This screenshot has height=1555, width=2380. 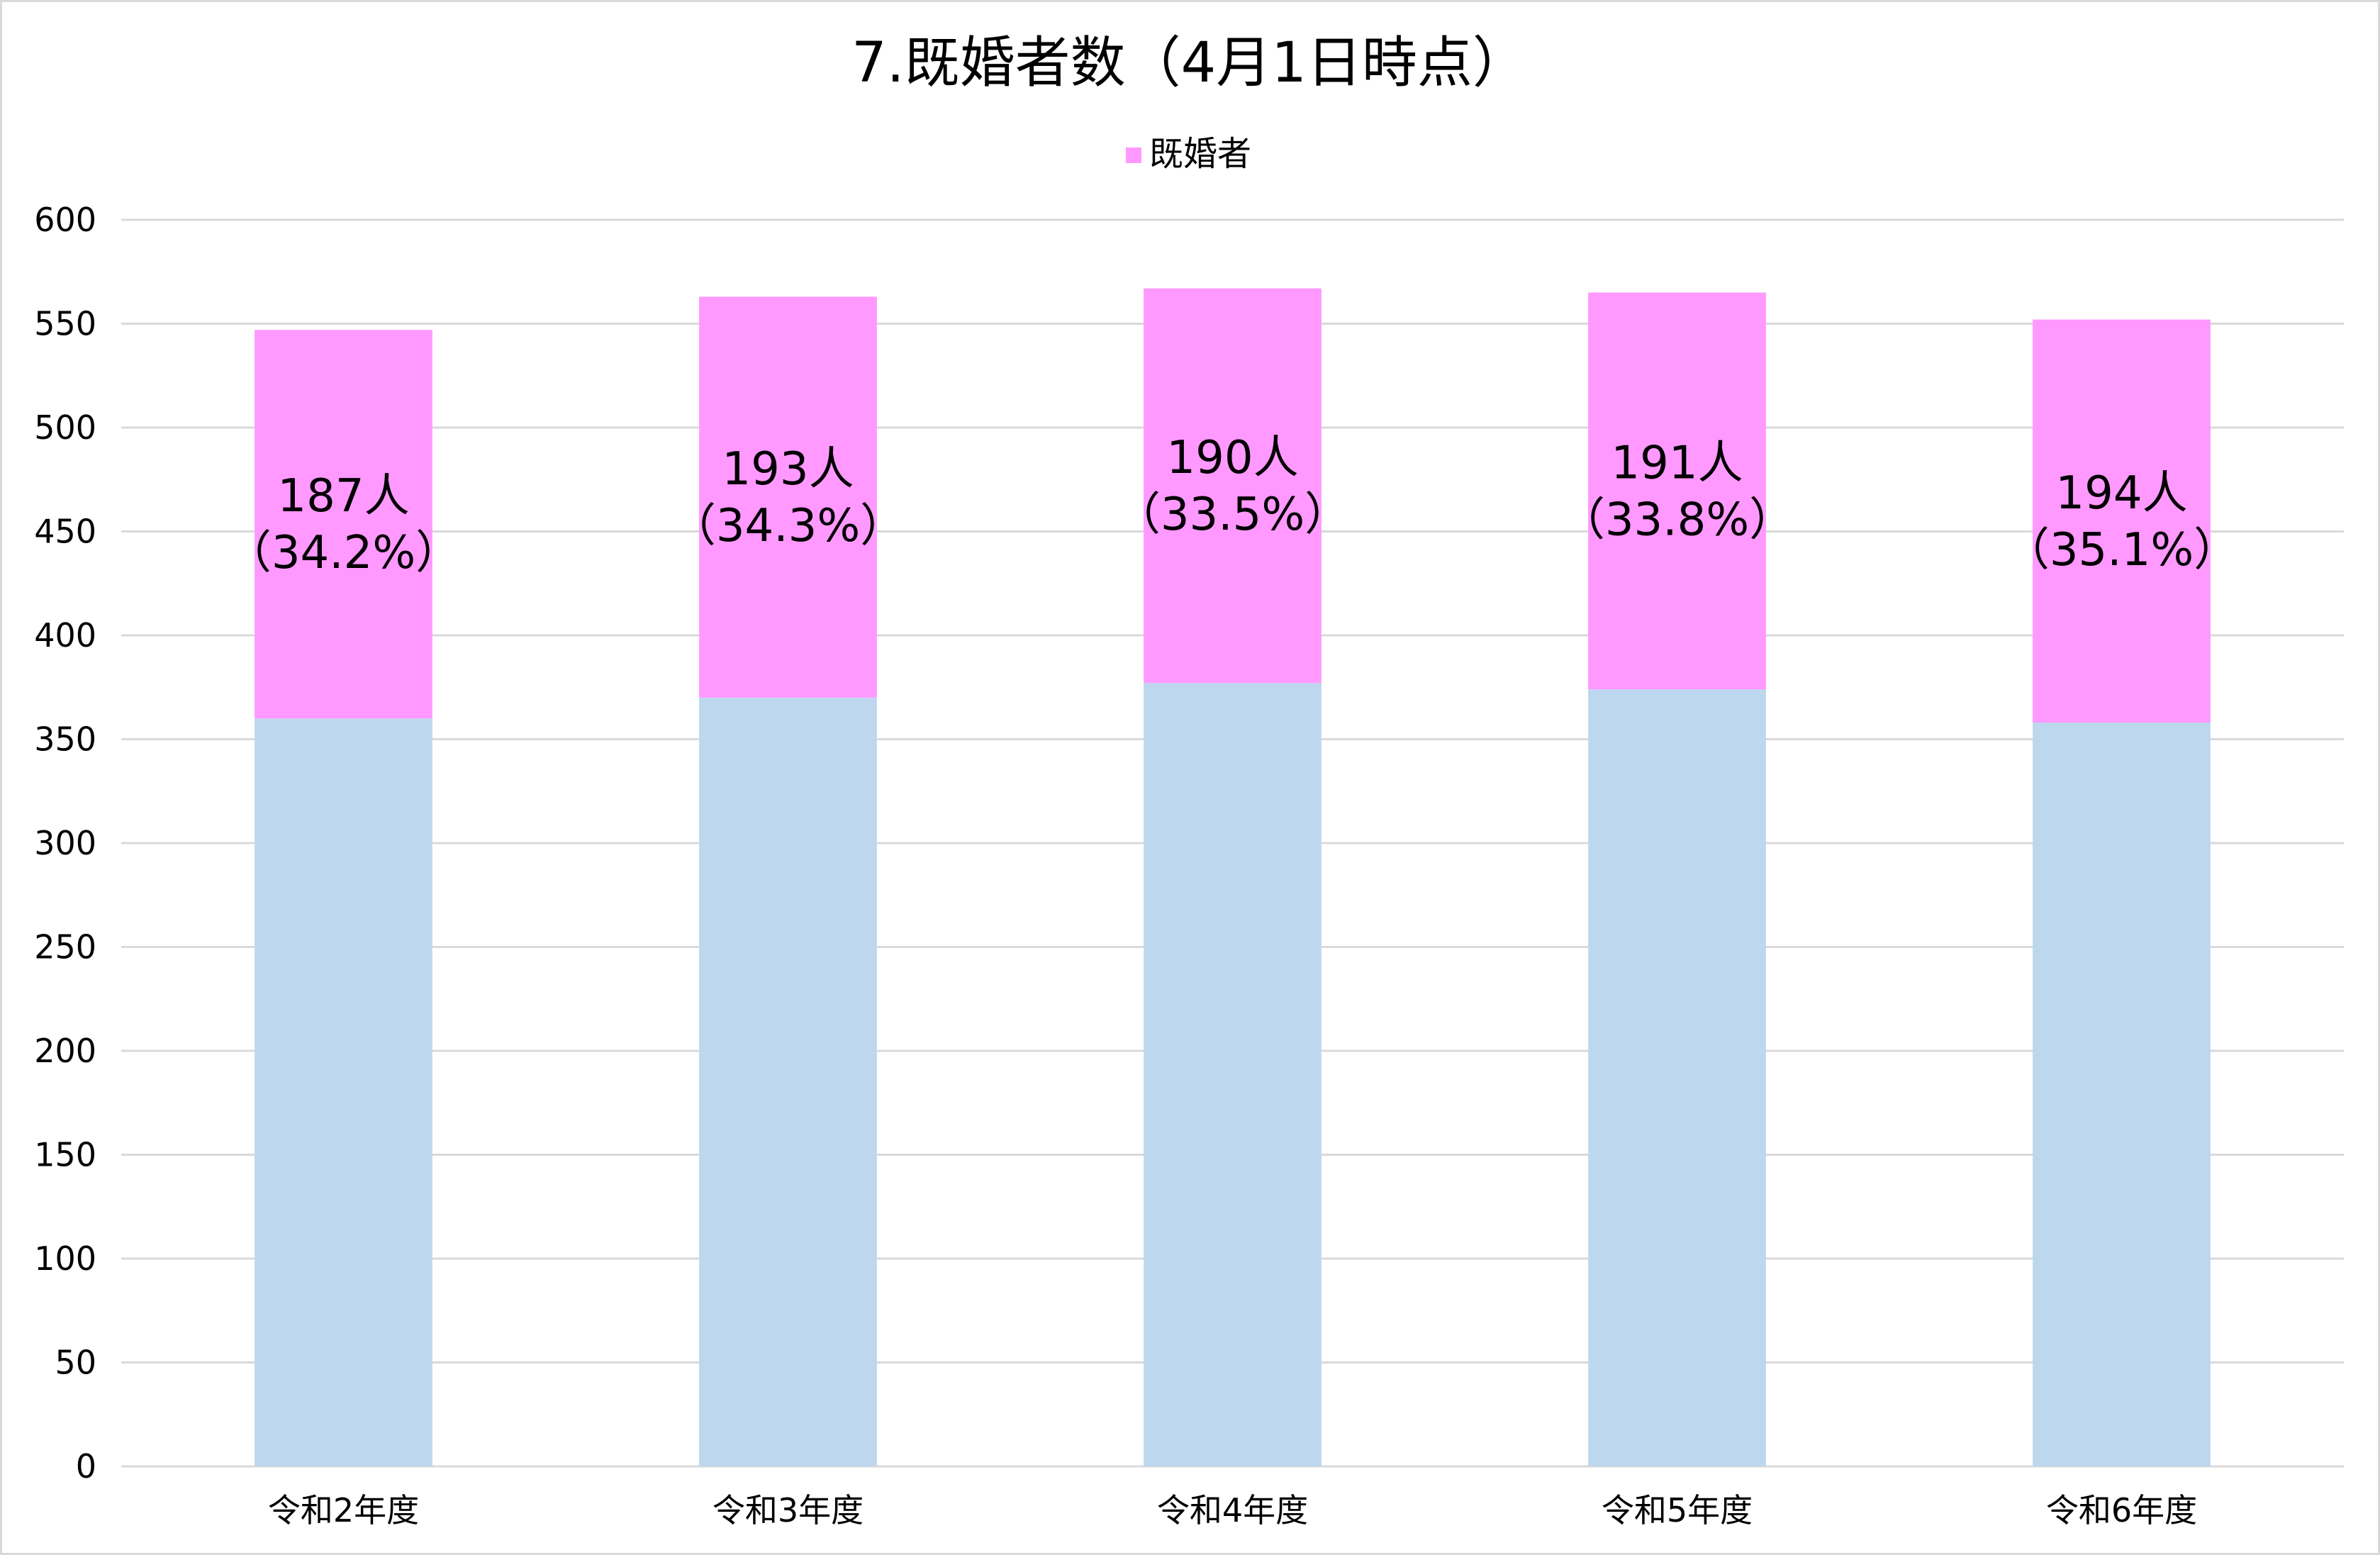 I want to click on x-tick-label: 令和5年度, so click(x=1678, y=1510).